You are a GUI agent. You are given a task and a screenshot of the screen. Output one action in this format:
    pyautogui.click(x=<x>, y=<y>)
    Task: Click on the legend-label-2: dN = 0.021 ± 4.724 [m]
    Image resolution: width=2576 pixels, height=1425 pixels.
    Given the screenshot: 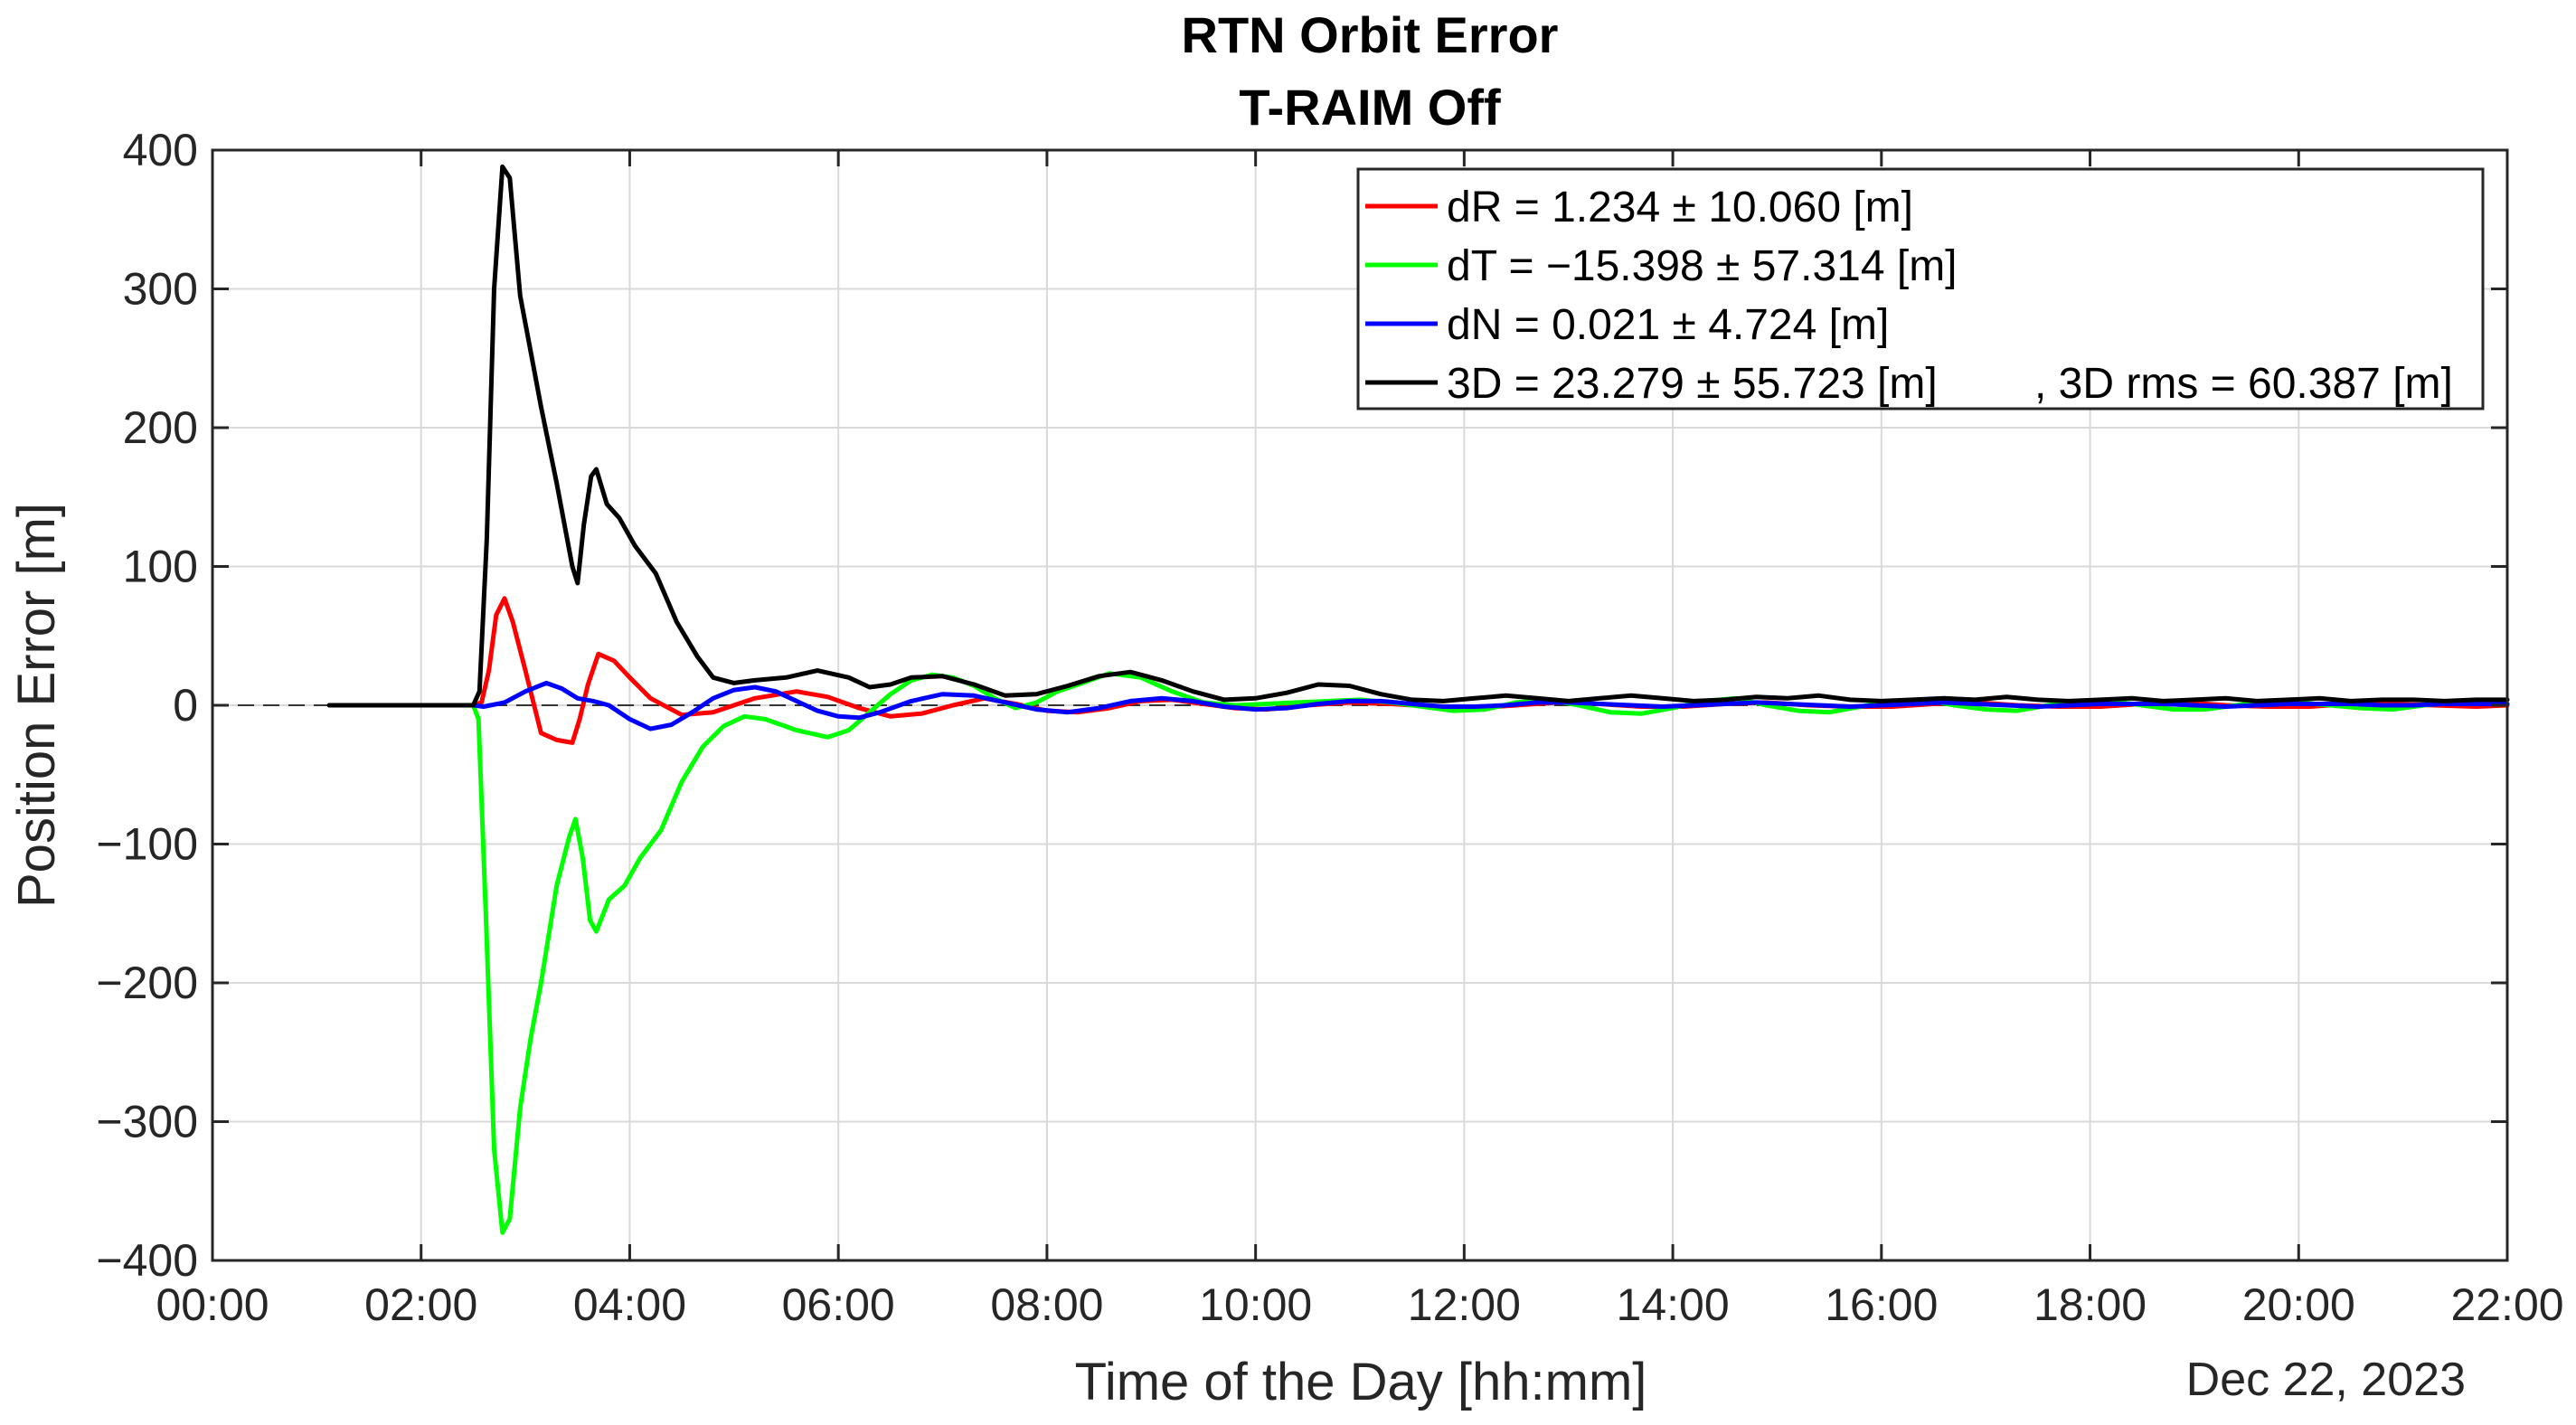 What is the action you would take?
    pyautogui.click(x=1668, y=325)
    